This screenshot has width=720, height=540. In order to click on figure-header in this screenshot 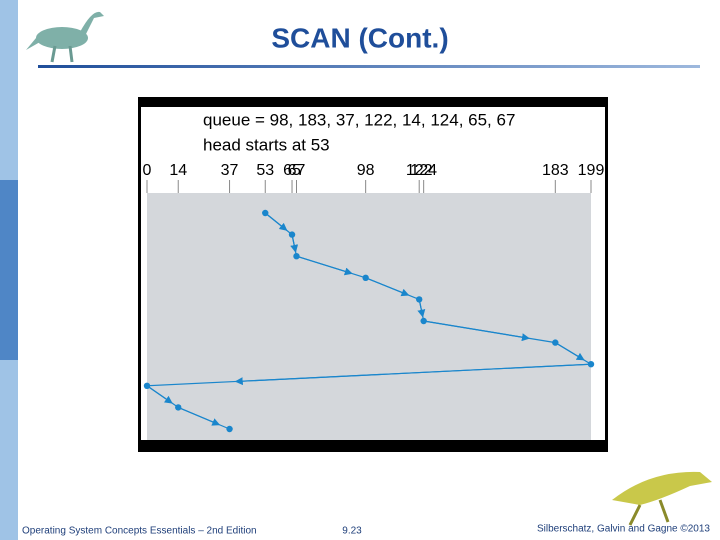, I will do `click(373, 150)`.